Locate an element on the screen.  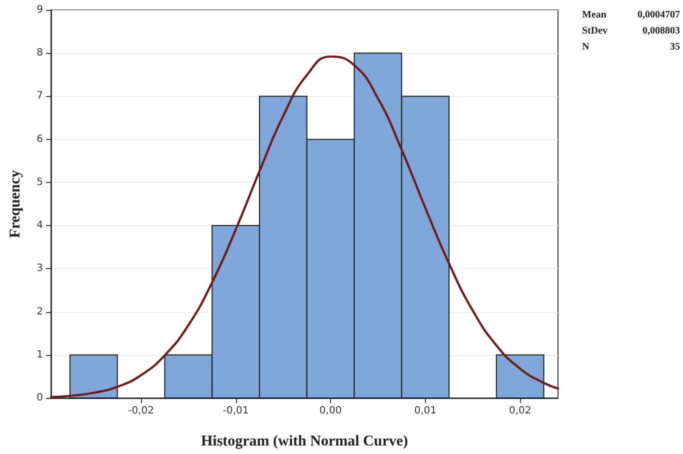
x-tick-label: -0,02 is located at coordinates (141, 411).